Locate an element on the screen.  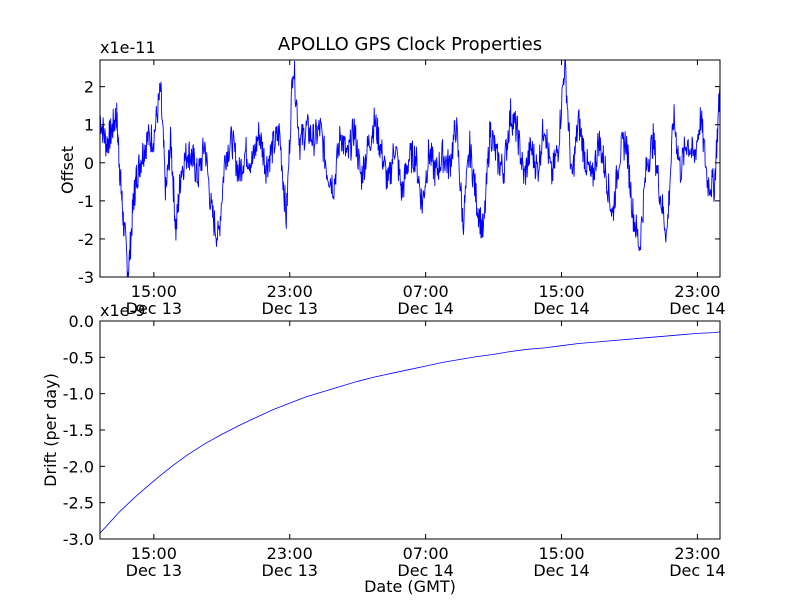
offset-y-axis-label: Offset is located at coordinates (67, 170).